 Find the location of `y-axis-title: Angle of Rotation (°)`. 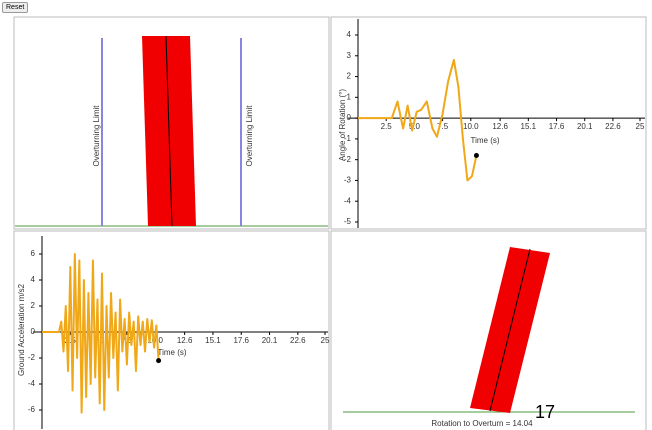

y-axis-title: Angle of Rotation (°) is located at coordinates (342, 125).